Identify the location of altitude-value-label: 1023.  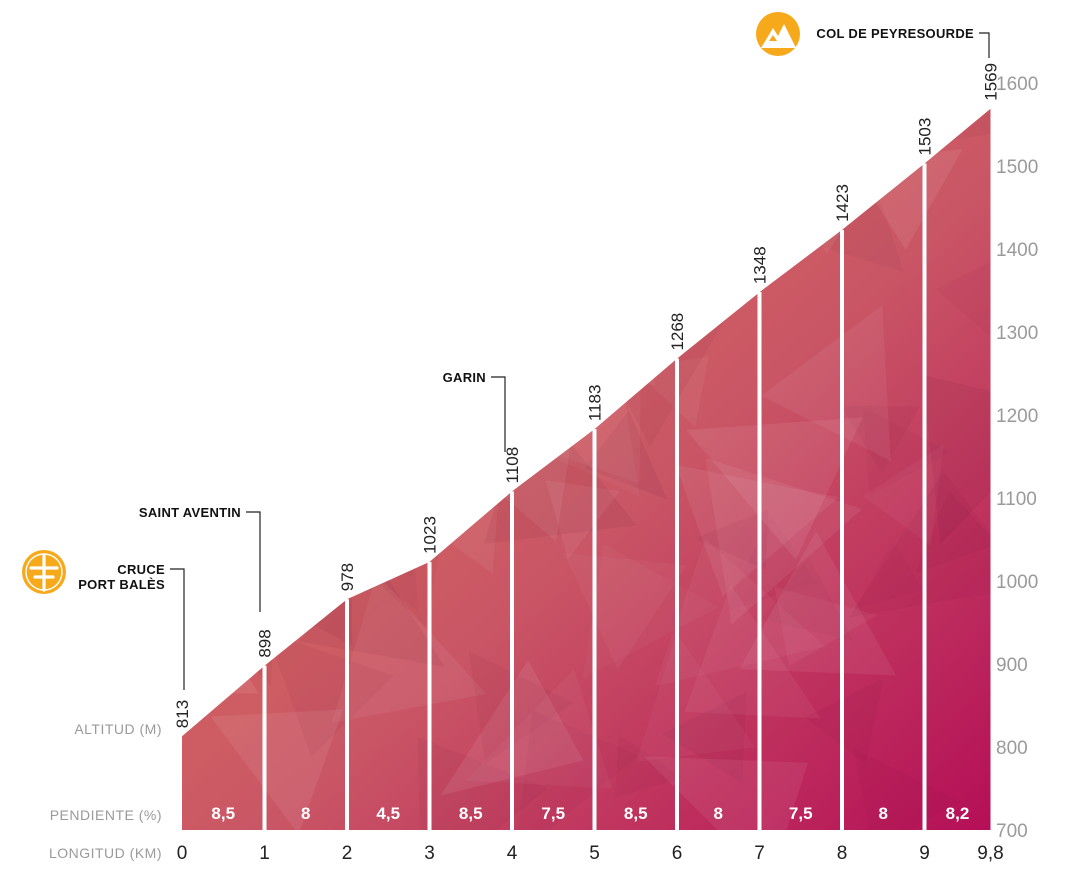
(430, 535).